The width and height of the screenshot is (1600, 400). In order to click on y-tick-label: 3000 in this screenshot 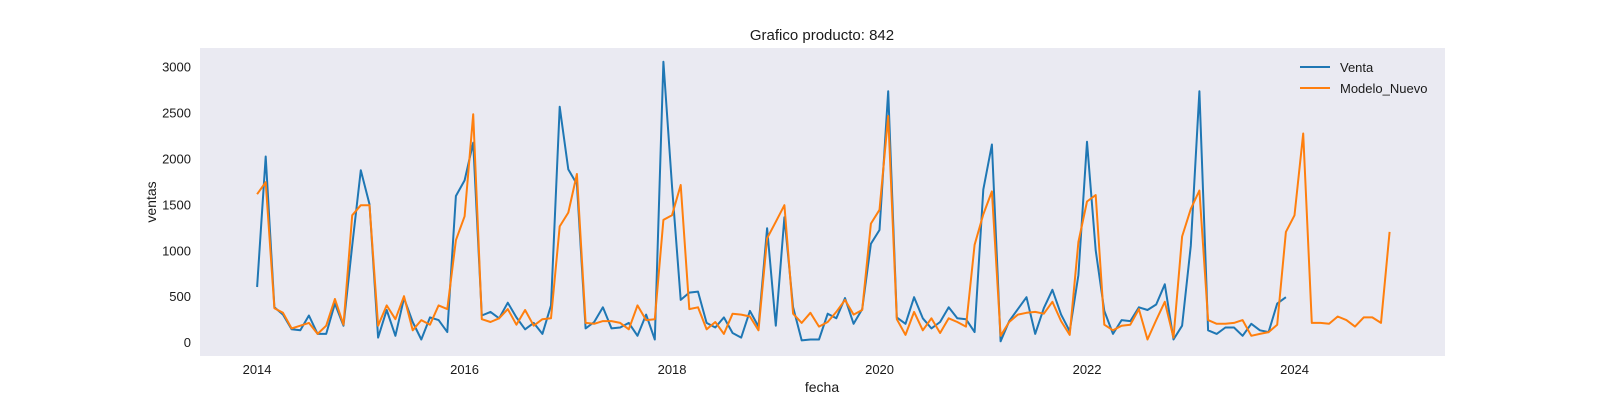, I will do `click(176, 66)`.